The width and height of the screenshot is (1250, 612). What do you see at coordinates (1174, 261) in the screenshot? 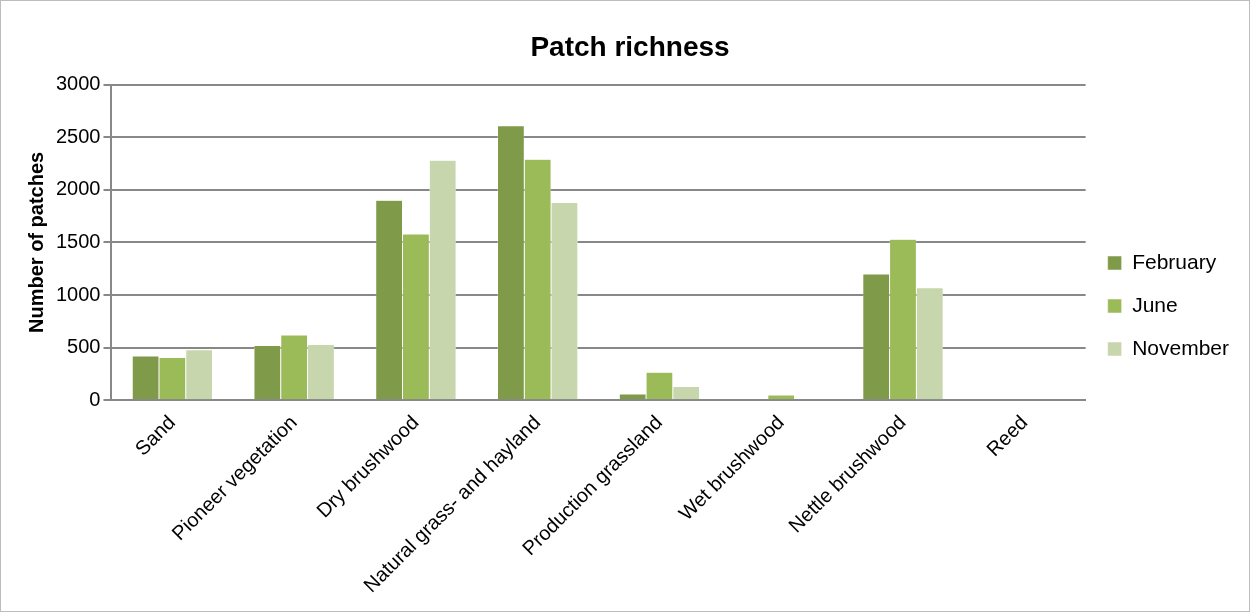
I see `legend-label: February` at bounding box center [1174, 261].